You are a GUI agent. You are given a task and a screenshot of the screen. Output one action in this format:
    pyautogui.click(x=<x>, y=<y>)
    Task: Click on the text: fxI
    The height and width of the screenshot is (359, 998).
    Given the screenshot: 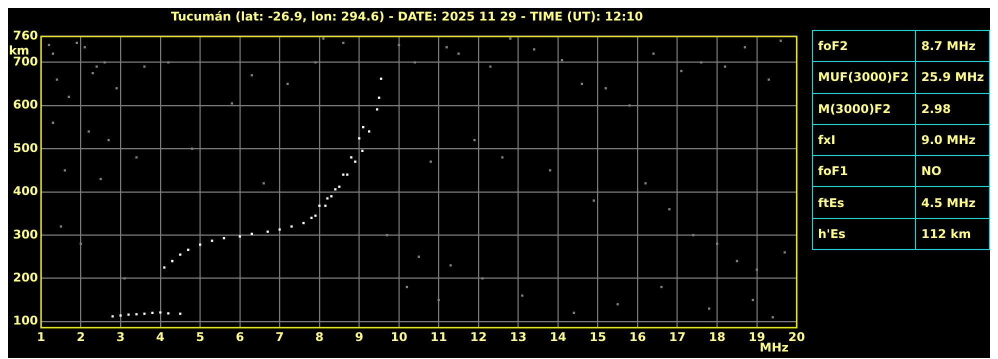 What is the action you would take?
    pyautogui.click(x=864, y=140)
    